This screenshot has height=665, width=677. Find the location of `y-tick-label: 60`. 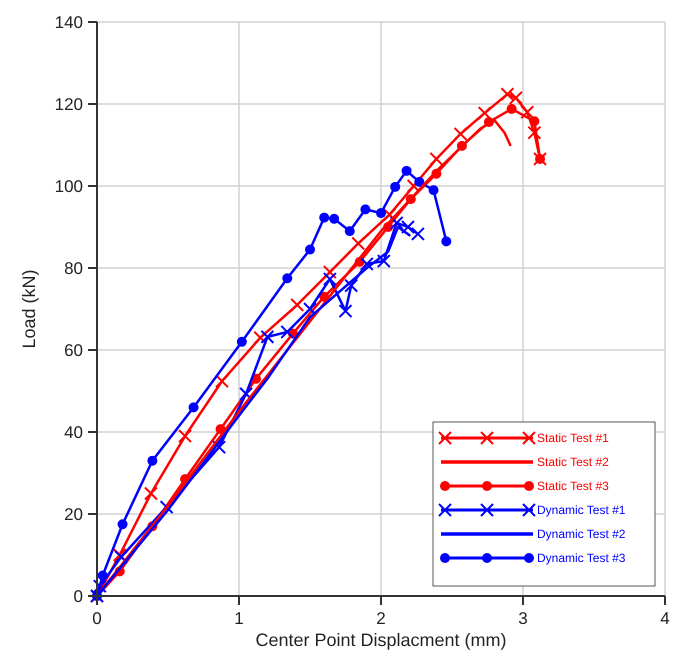

y-tick-label: 60 is located at coordinates (73, 350).